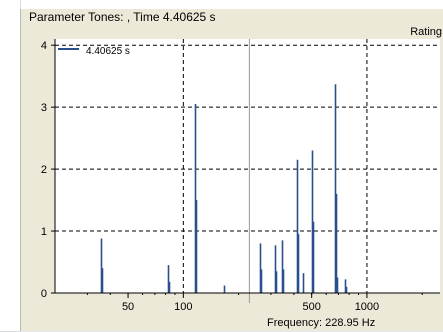 The width and height of the screenshot is (443, 332). What do you see at coordinates (311, 307) in the screenshot?
I see `x-tick-label: 500` at bounding box center [311, 307].